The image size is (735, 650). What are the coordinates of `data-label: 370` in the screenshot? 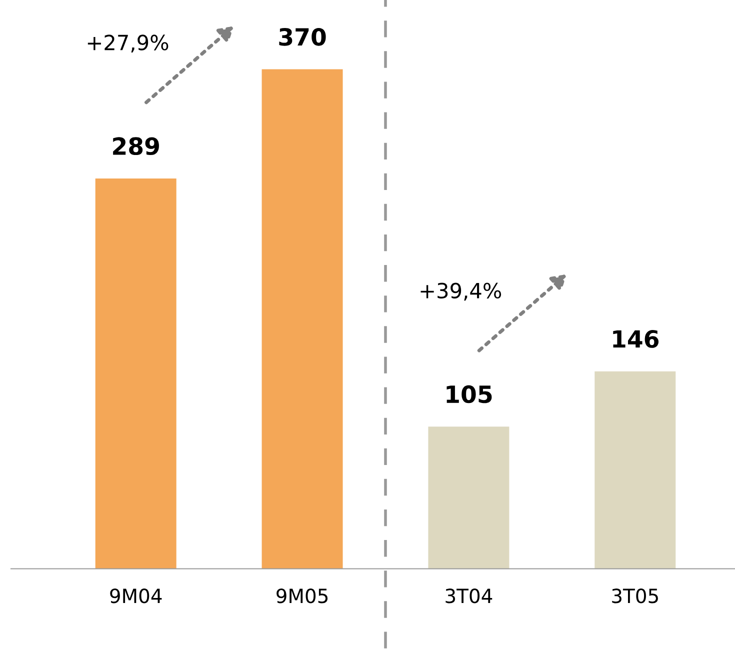 It's located at (302, 37).